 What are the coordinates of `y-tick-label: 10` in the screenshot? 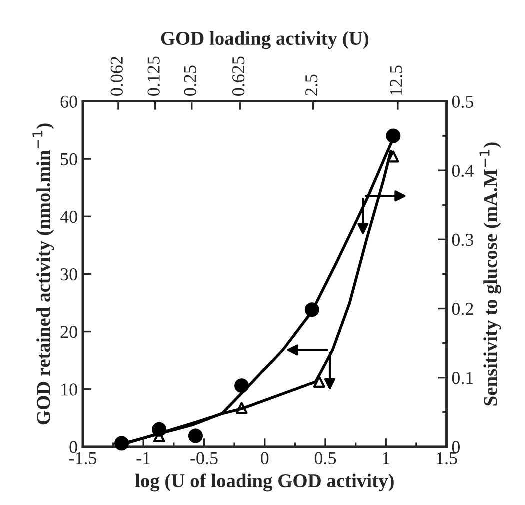 It's located at (70, 390).